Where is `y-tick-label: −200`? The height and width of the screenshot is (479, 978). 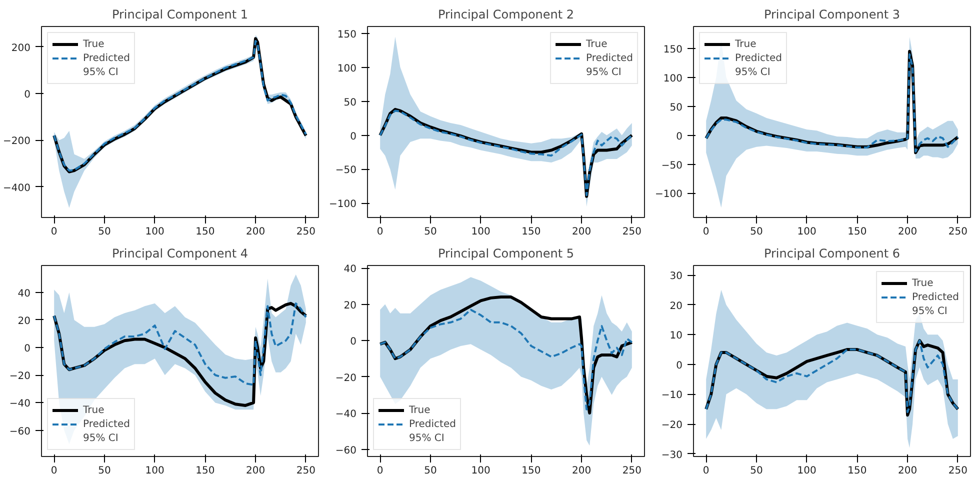 y-tick-label: −200 is located at coordinates (17, 142).